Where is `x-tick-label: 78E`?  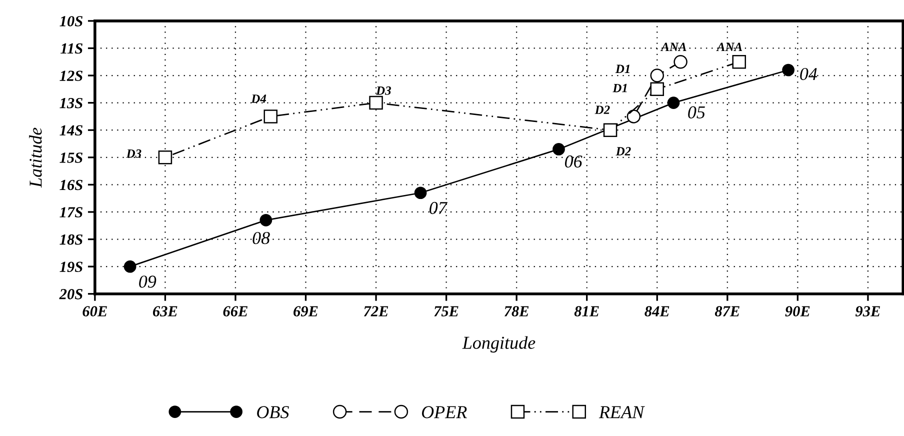
x-tick-label: 78E is located at coordinates (516, 311).